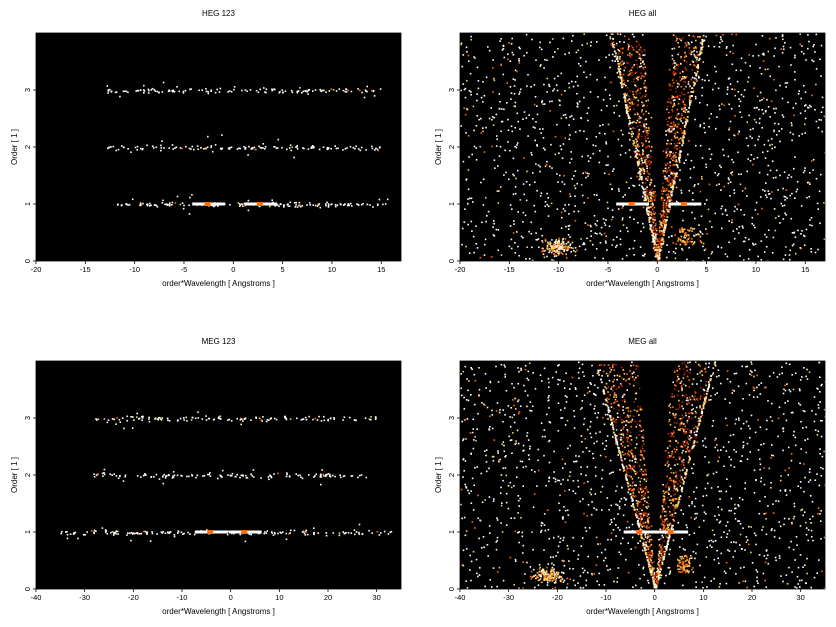 This screenshot has height=627, width=836. Describe the element at coordinates (27, 589) in the screenshot. I see `y-tick-label: 0` at that location.